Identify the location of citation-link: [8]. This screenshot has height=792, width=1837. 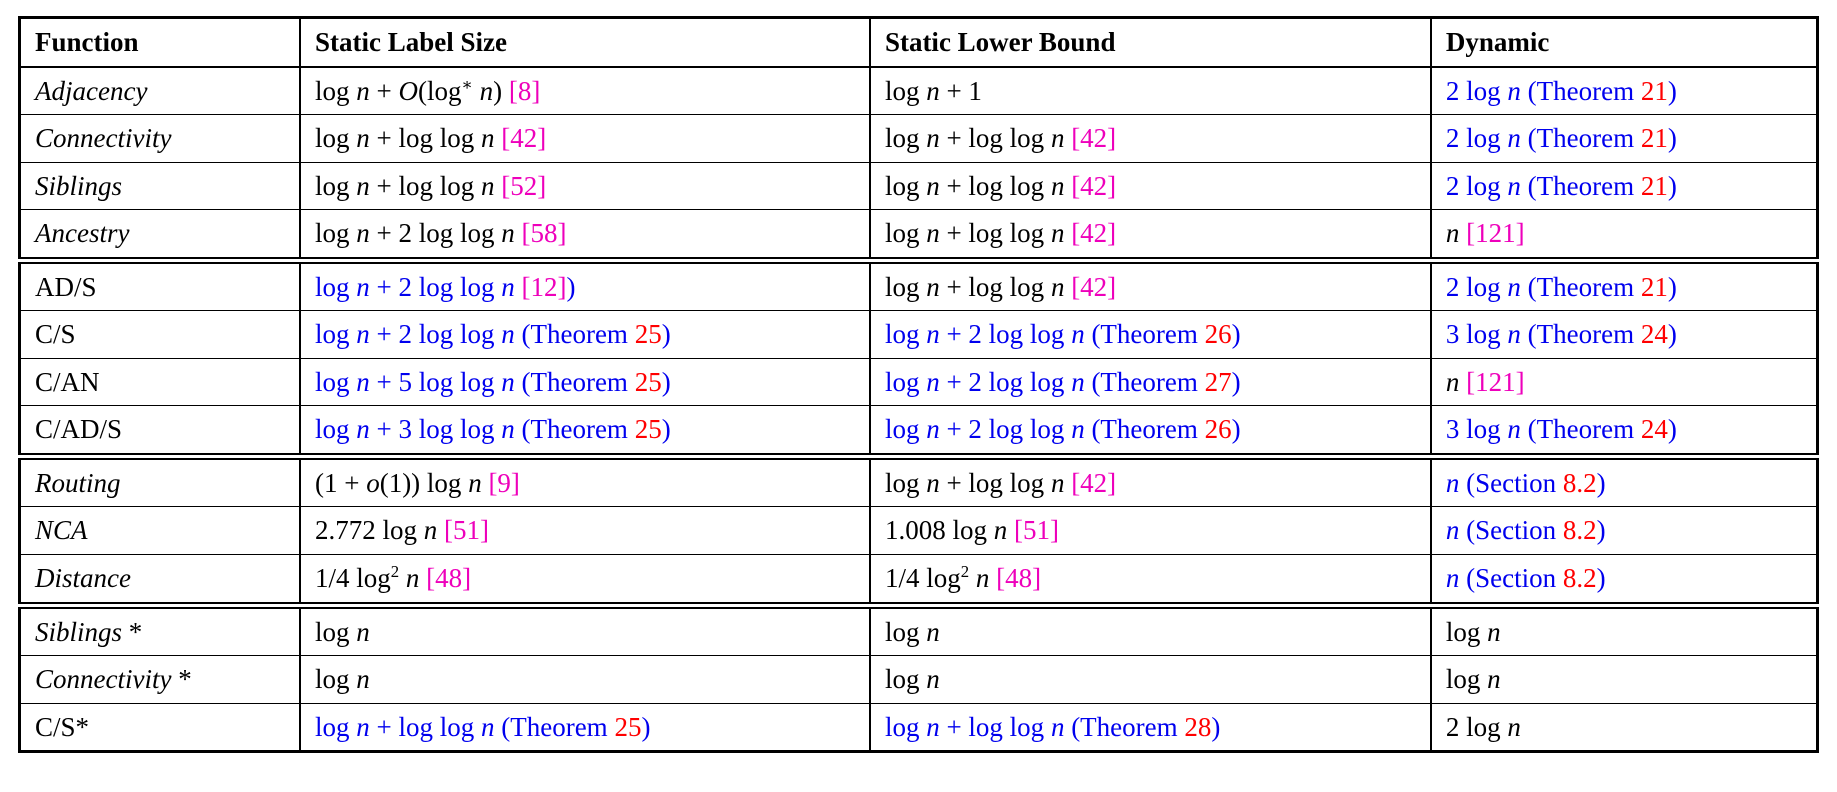
(524, 90).